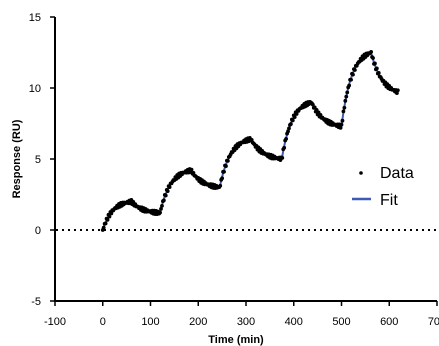 The width and height of the screenshot is (439, 346). What do you see at coordinates (42, 160) in the screenshot?
I see `y-axis-ticks: -5 0 5 10 15` at bounding box center [42, 160].